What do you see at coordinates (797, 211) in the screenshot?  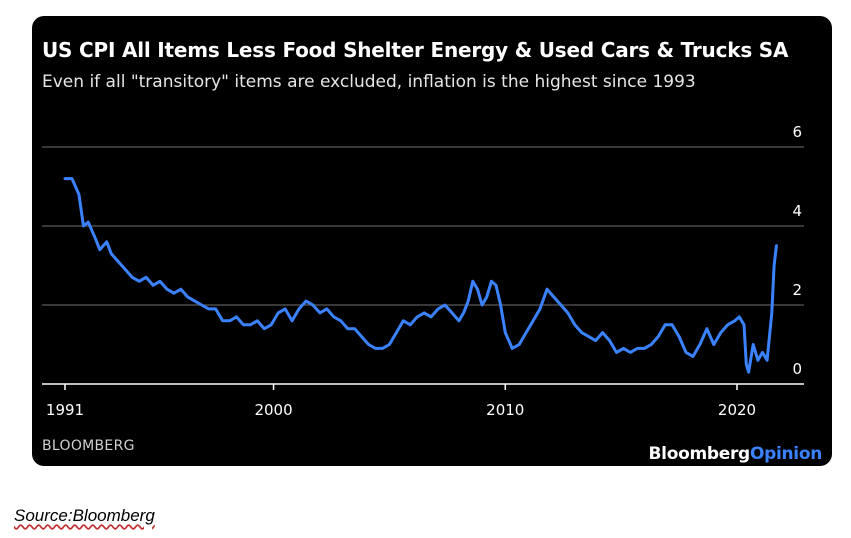 I see `y-tick-label: 4` at bounding box center [797, 211].